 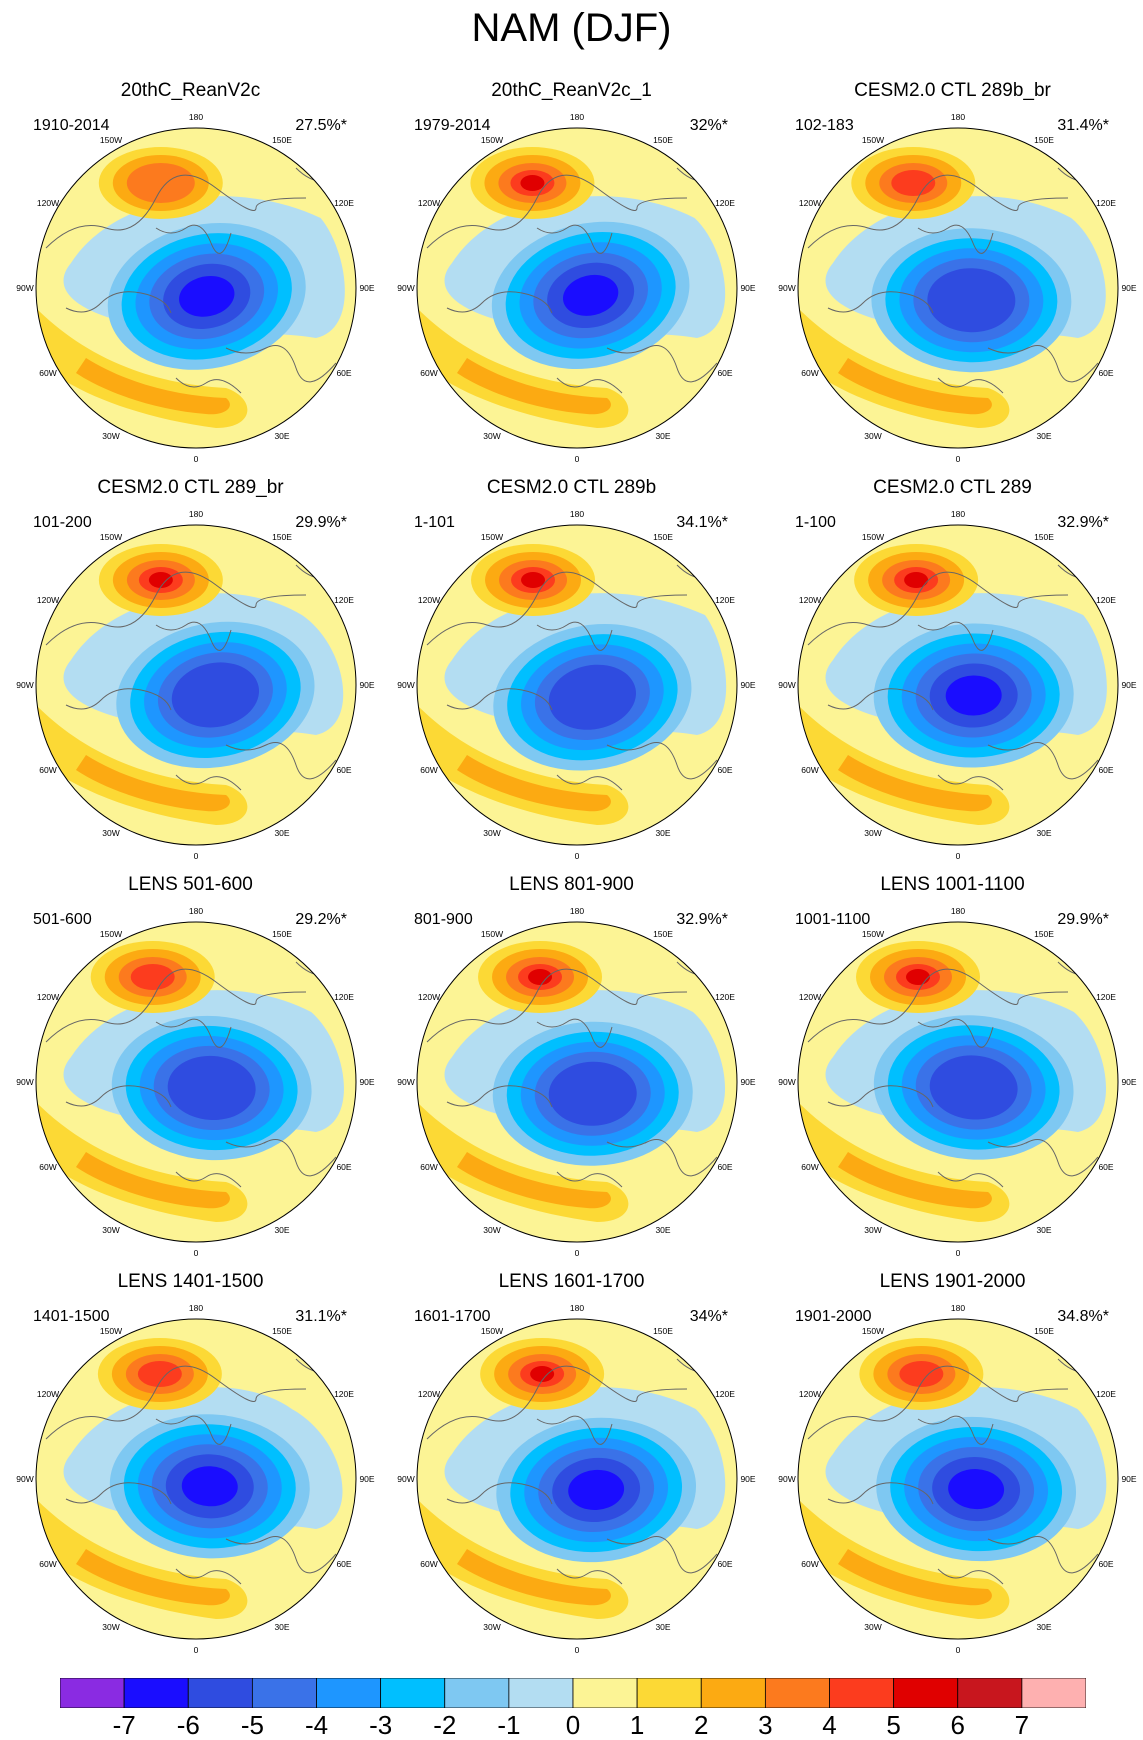 What do you see at coordinates (1022, 1725) in the screenshot?
I see `colorbar-tick-label: 7` at bounding box center [1022, 1725].